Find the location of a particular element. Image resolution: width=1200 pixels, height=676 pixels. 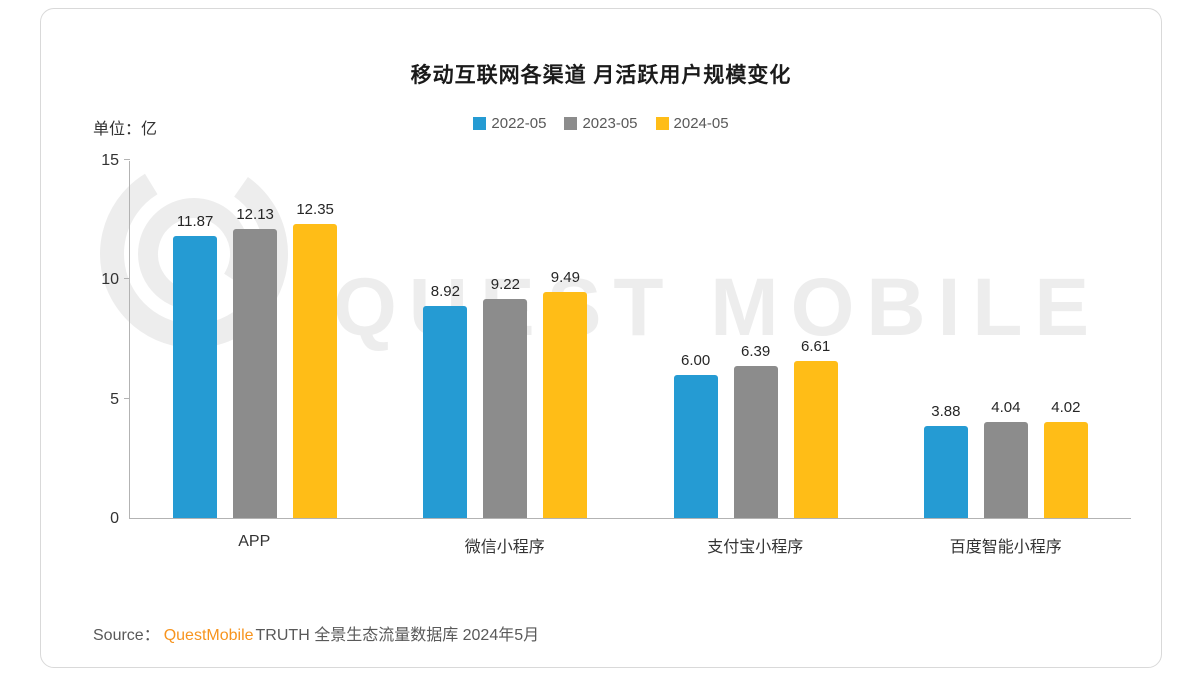

x-category-label: APP is located at coordinates (254, 541).